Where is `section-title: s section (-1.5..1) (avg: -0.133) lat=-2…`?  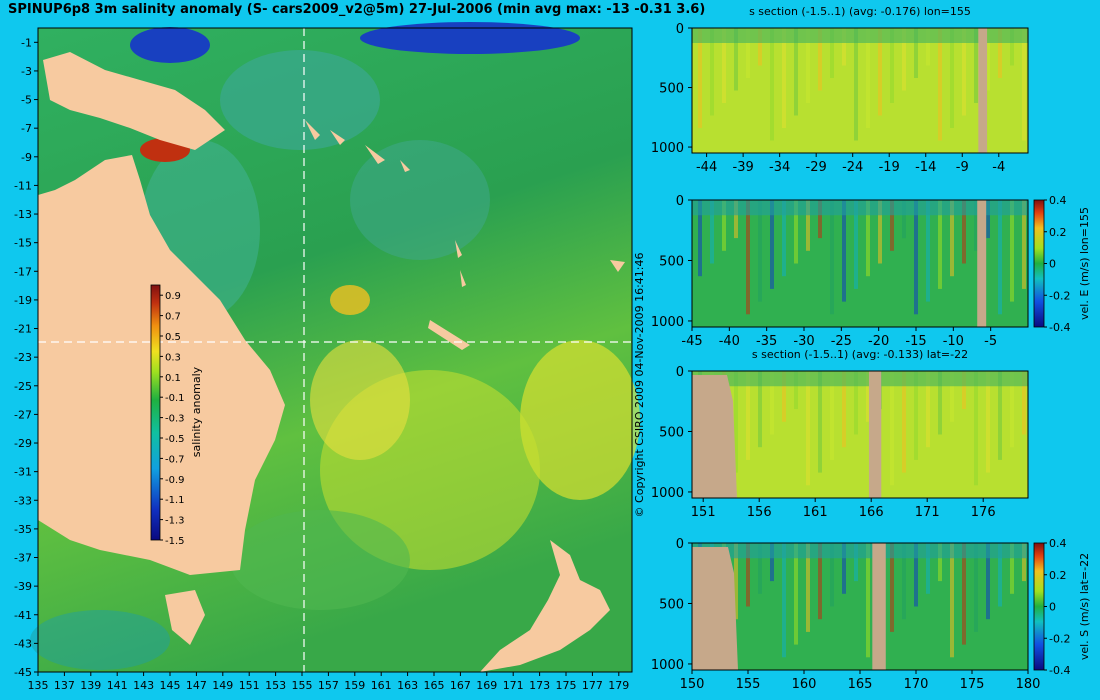
section-title: s section (-1.5..1) (avg: -0.133) lat=-2… is located at coordinates (860, 354).